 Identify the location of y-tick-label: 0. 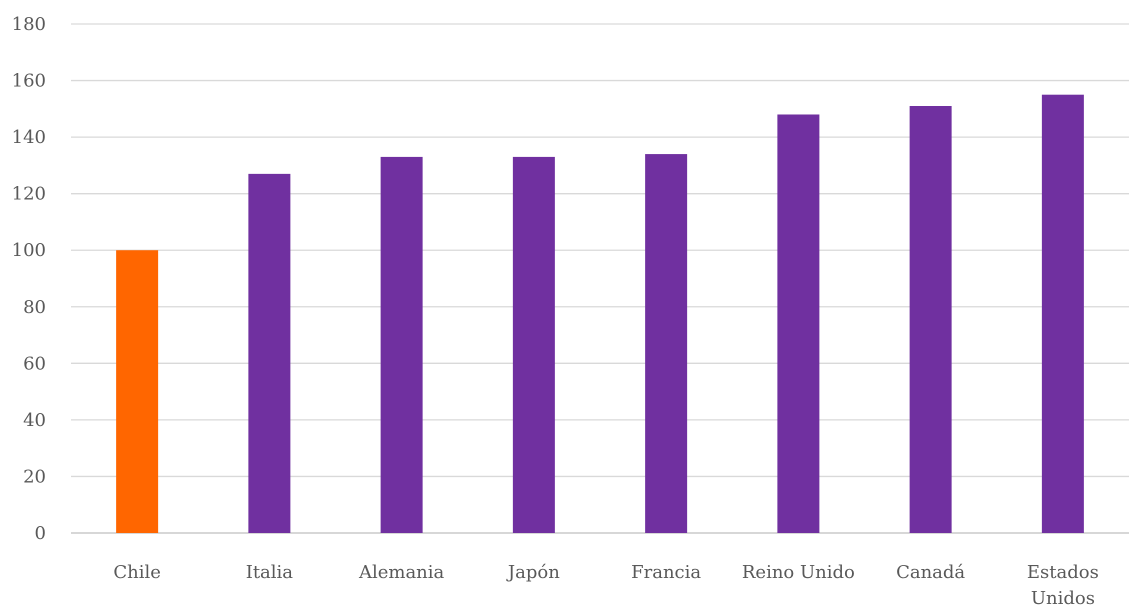
(40, 533).